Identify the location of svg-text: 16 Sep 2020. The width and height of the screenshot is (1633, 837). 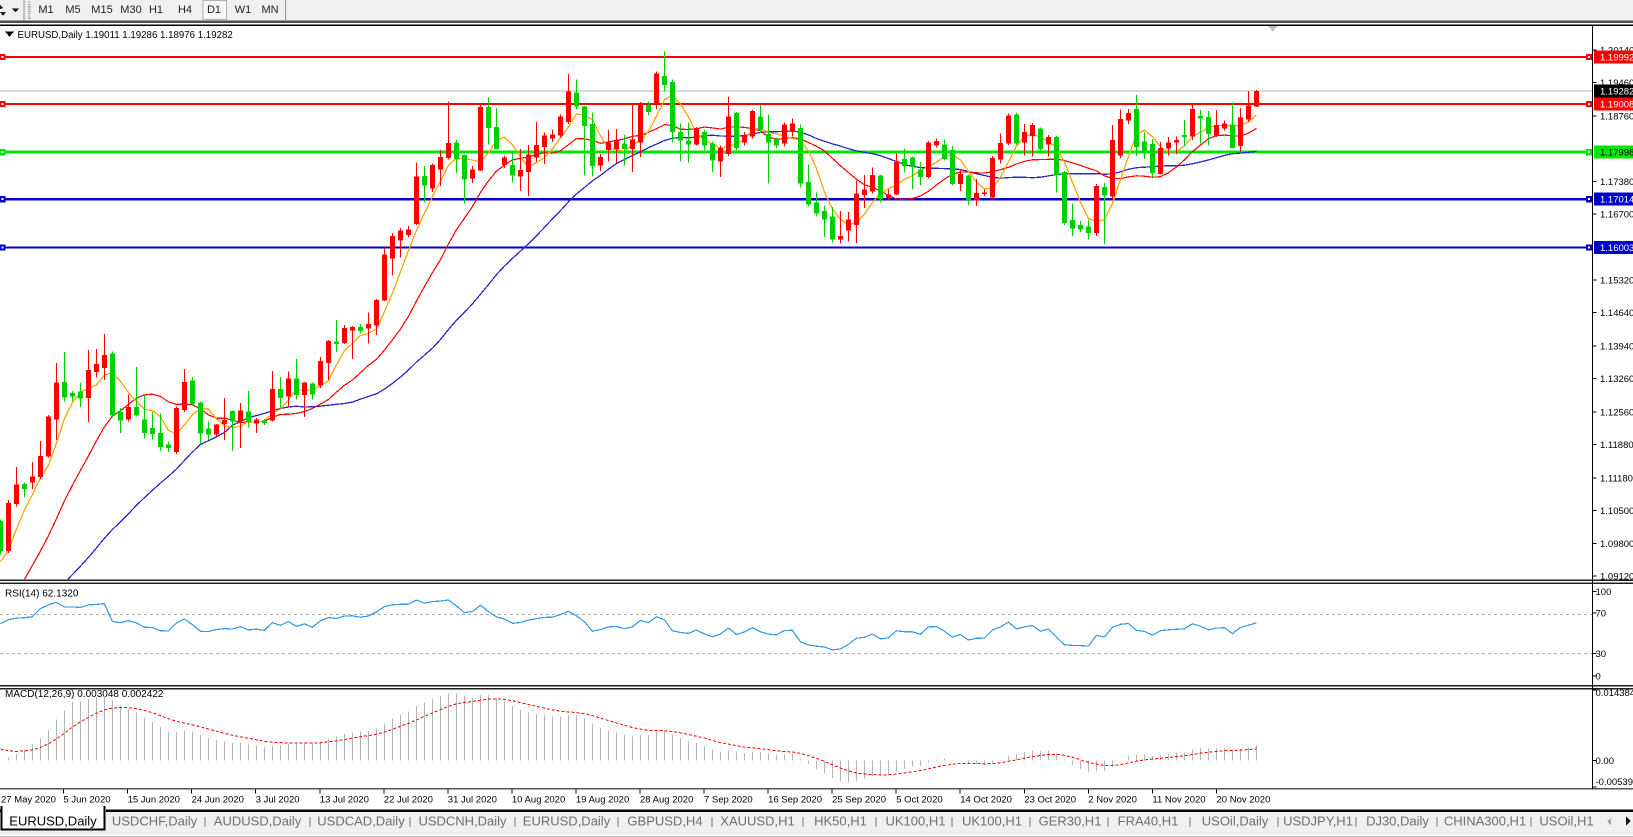
(795, 800).